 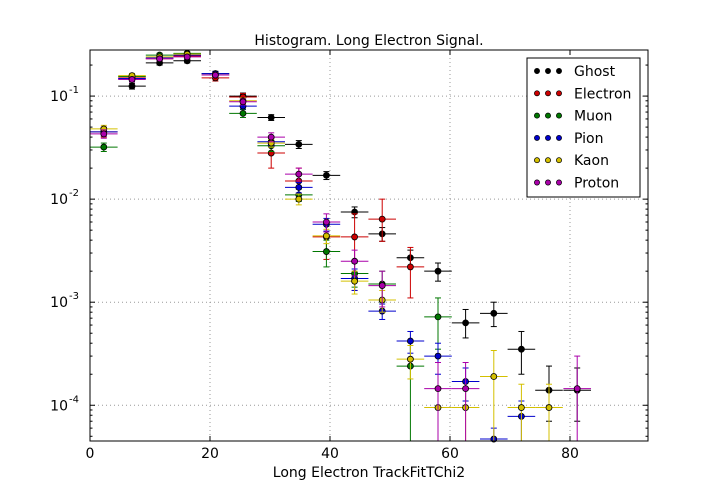 I want to click on legend-label: Pion, so click(x=588, y=139).